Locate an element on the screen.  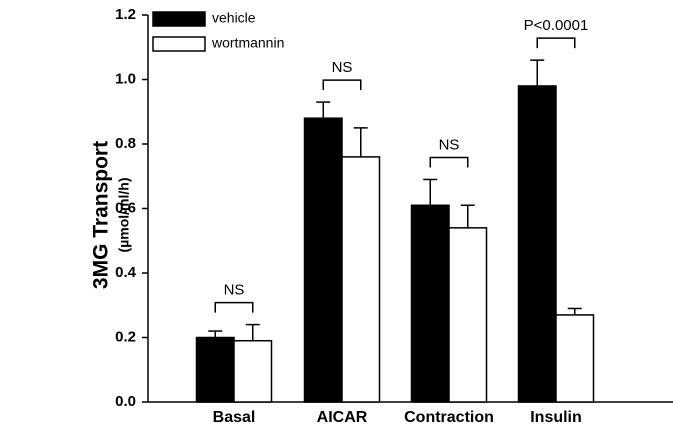
y-tick-label: 0.2 is located at coordinates (125, 336).